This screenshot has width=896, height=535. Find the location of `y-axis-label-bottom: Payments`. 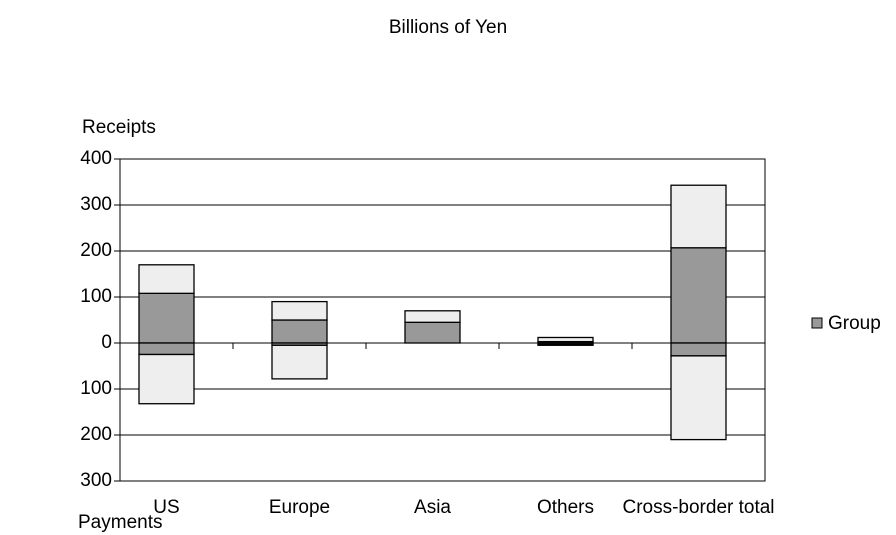

y-axis-label-bottom: Payments is located at coordinates (120, 522).